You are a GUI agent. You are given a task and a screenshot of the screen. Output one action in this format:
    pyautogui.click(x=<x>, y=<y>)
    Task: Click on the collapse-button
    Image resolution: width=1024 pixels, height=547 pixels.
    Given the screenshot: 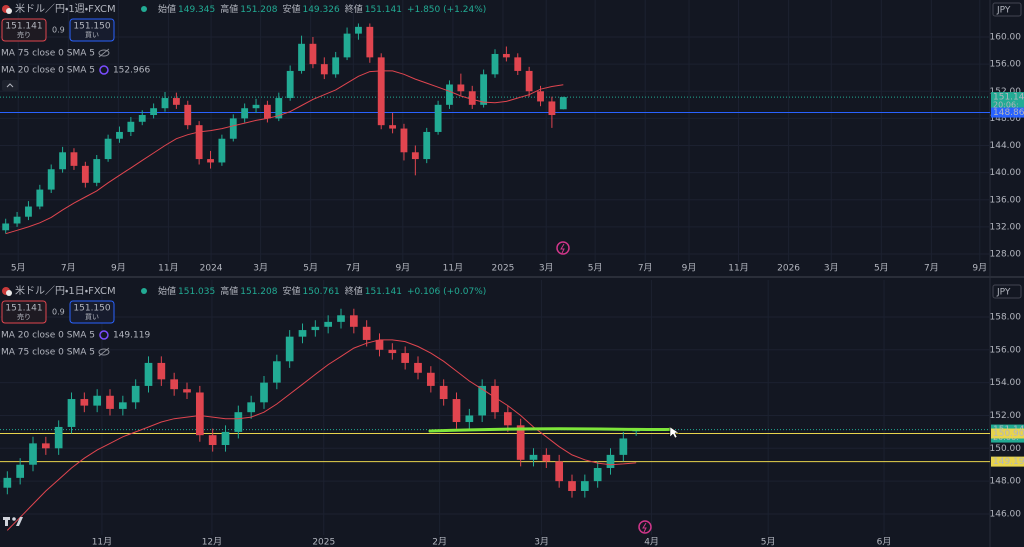 What is the action you would take?
    pyautogui.click(x=10, y=85)
    